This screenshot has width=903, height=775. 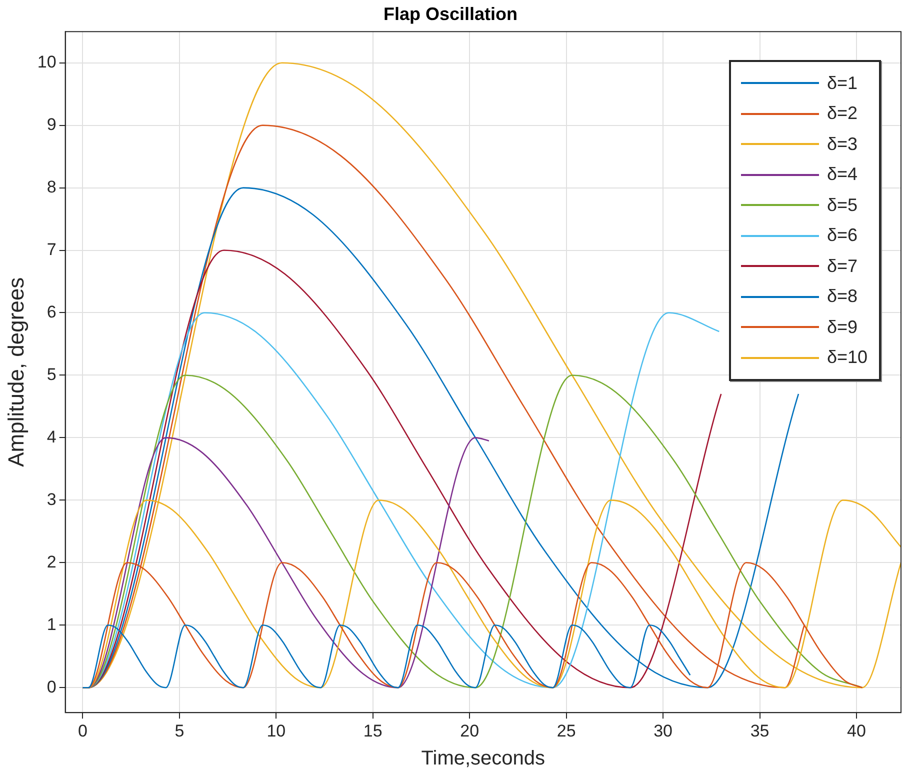 I want to click on x-tick-label: 10, so click(x=276, y=730).